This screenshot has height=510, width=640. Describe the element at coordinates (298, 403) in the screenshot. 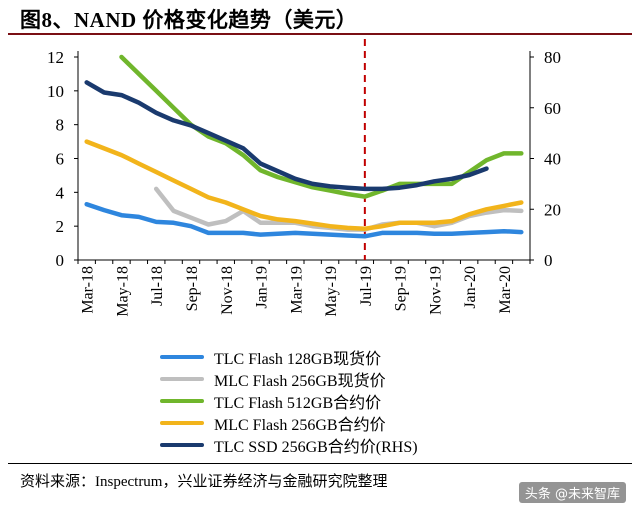

I see `legend-label: TLC Flash 512GB合约价` at that location.